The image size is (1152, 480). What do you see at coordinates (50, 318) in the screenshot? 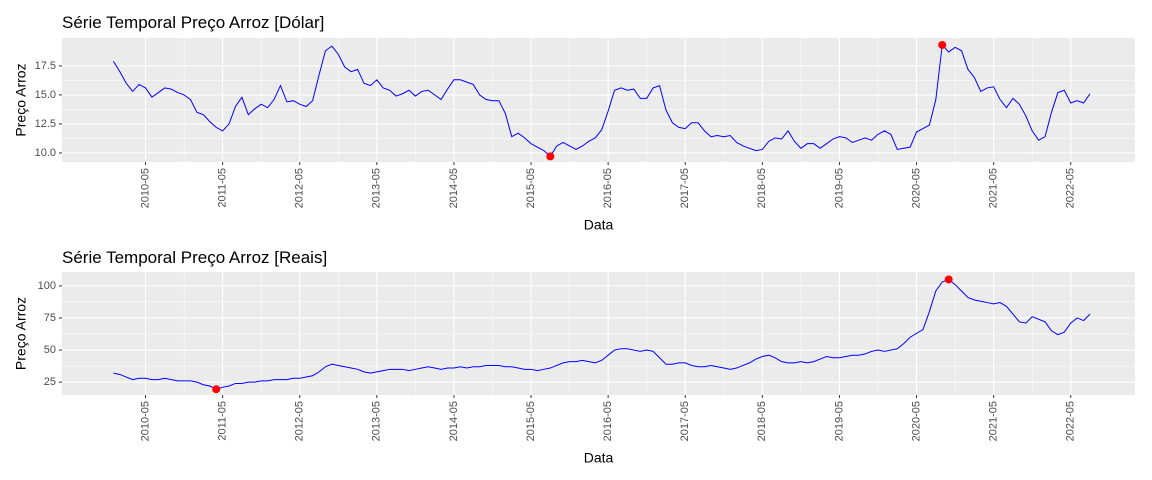
I see `y-tick-label: 75` at bounding box center [50, 318].